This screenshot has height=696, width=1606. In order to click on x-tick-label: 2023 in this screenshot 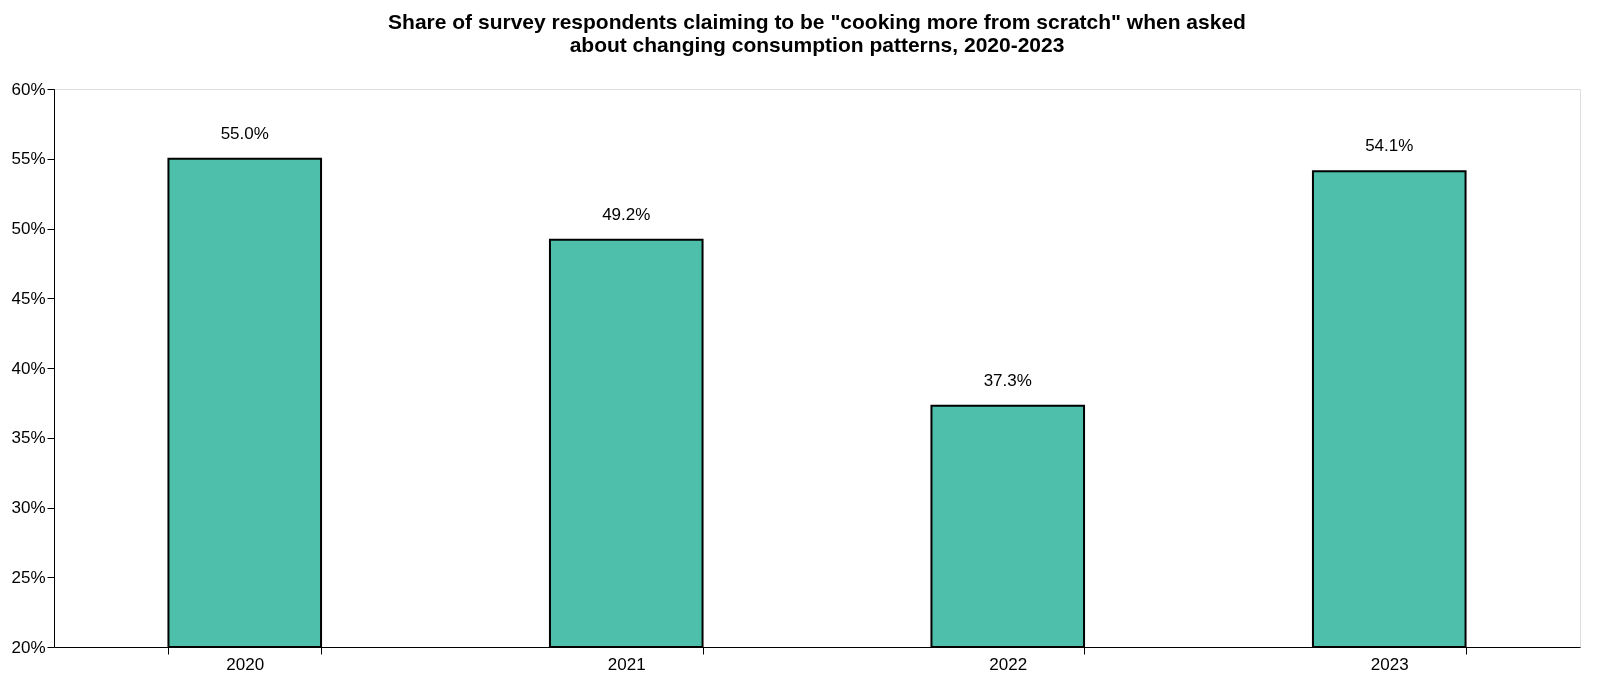, I will do `click(1389, 664)`.